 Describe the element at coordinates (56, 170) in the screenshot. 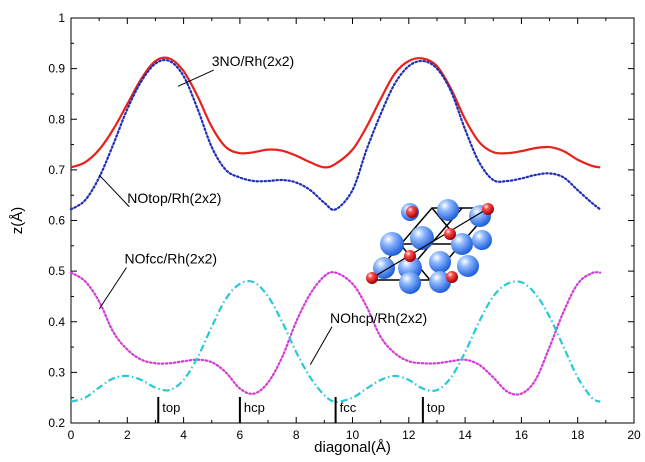

I see `y-tick-label: 0.7` at that location.